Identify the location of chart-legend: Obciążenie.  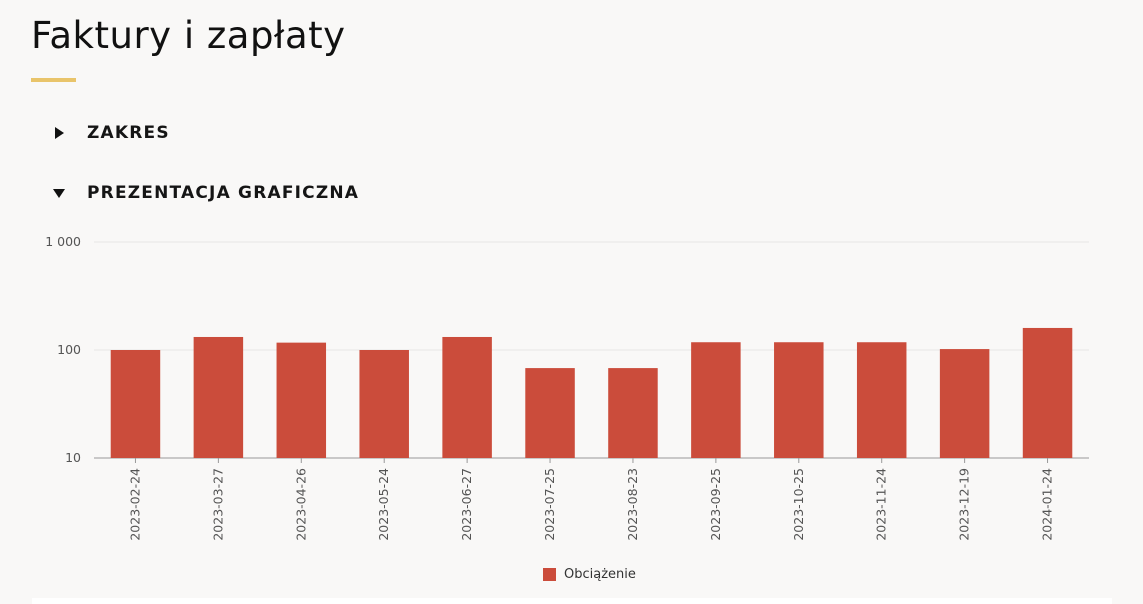
(589, 574).